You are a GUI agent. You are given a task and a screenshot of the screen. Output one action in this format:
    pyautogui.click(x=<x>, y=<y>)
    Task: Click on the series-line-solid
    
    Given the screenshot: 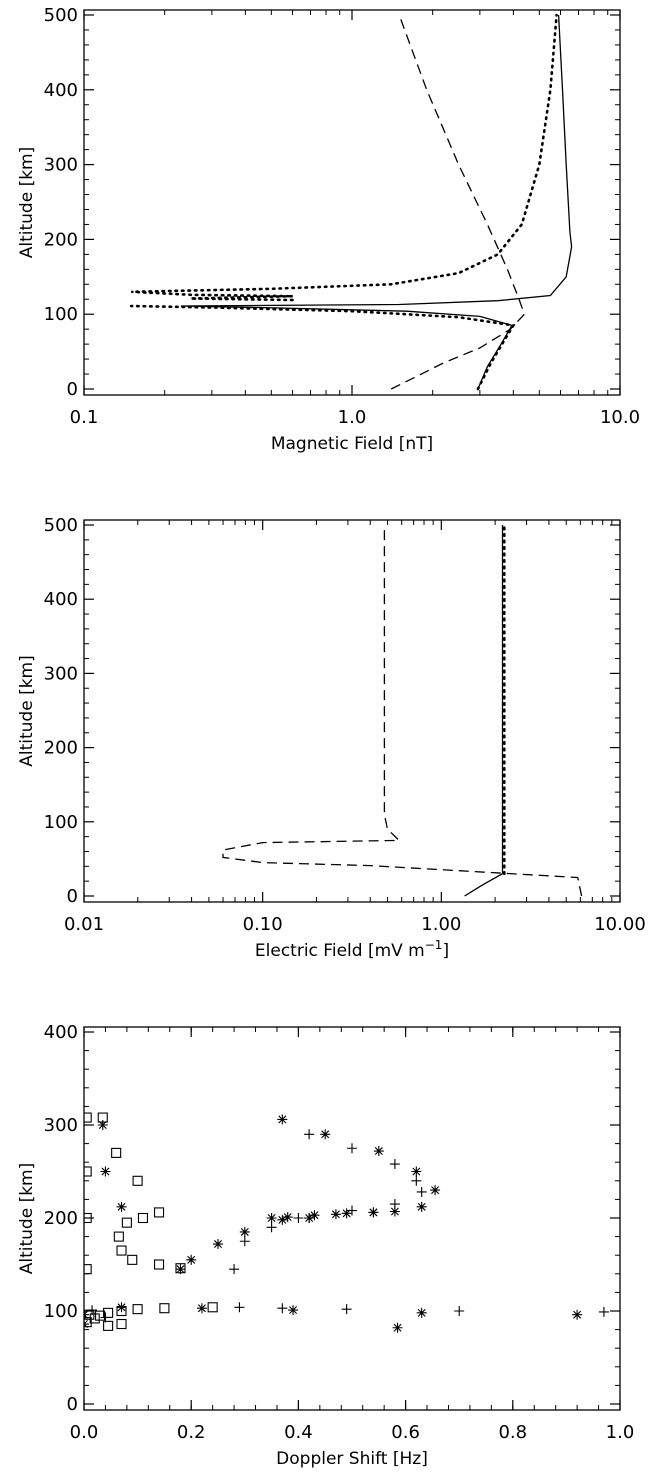 What is the action you would take?
    pyautogui.click(x=484, y=711)
    